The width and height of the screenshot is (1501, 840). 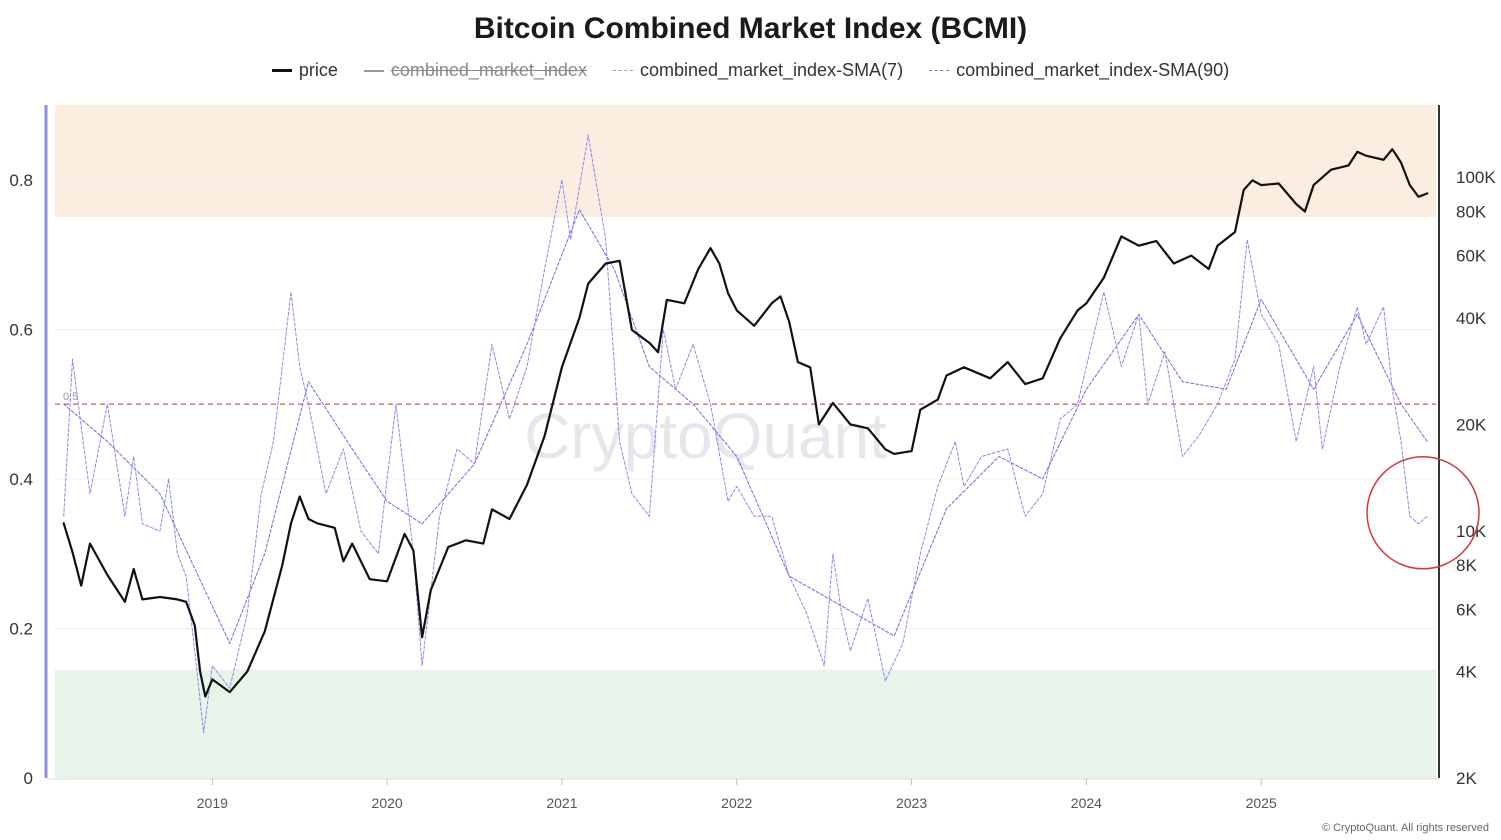 I want to click on legend-item-sma90: combined_market_index-SMA(90), so click(x=1079, y=70).